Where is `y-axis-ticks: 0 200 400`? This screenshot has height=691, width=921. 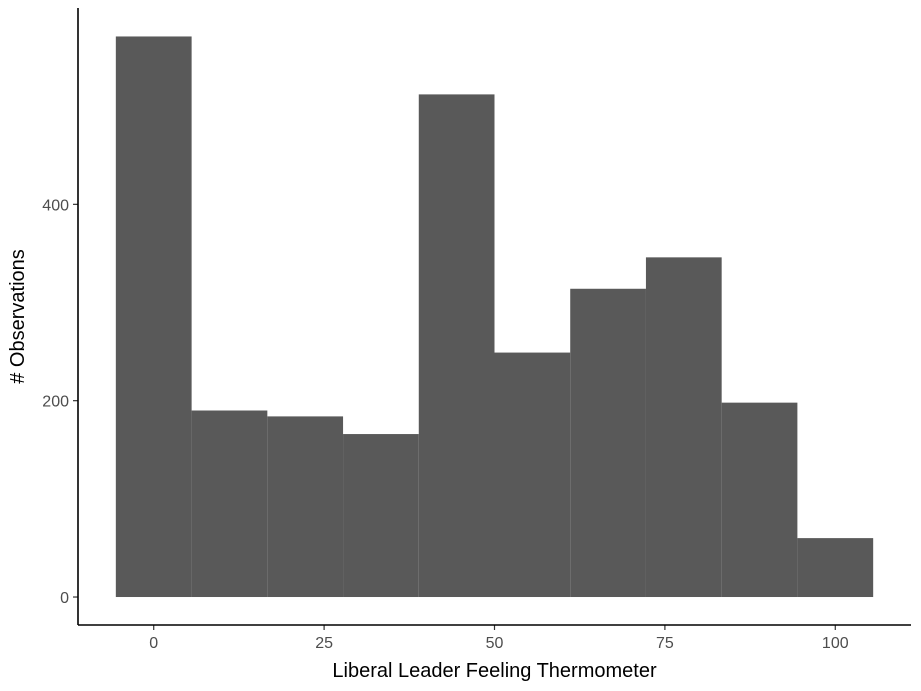
y-axis-ticks: 0 200 400 is located at coordinates (60, 402).